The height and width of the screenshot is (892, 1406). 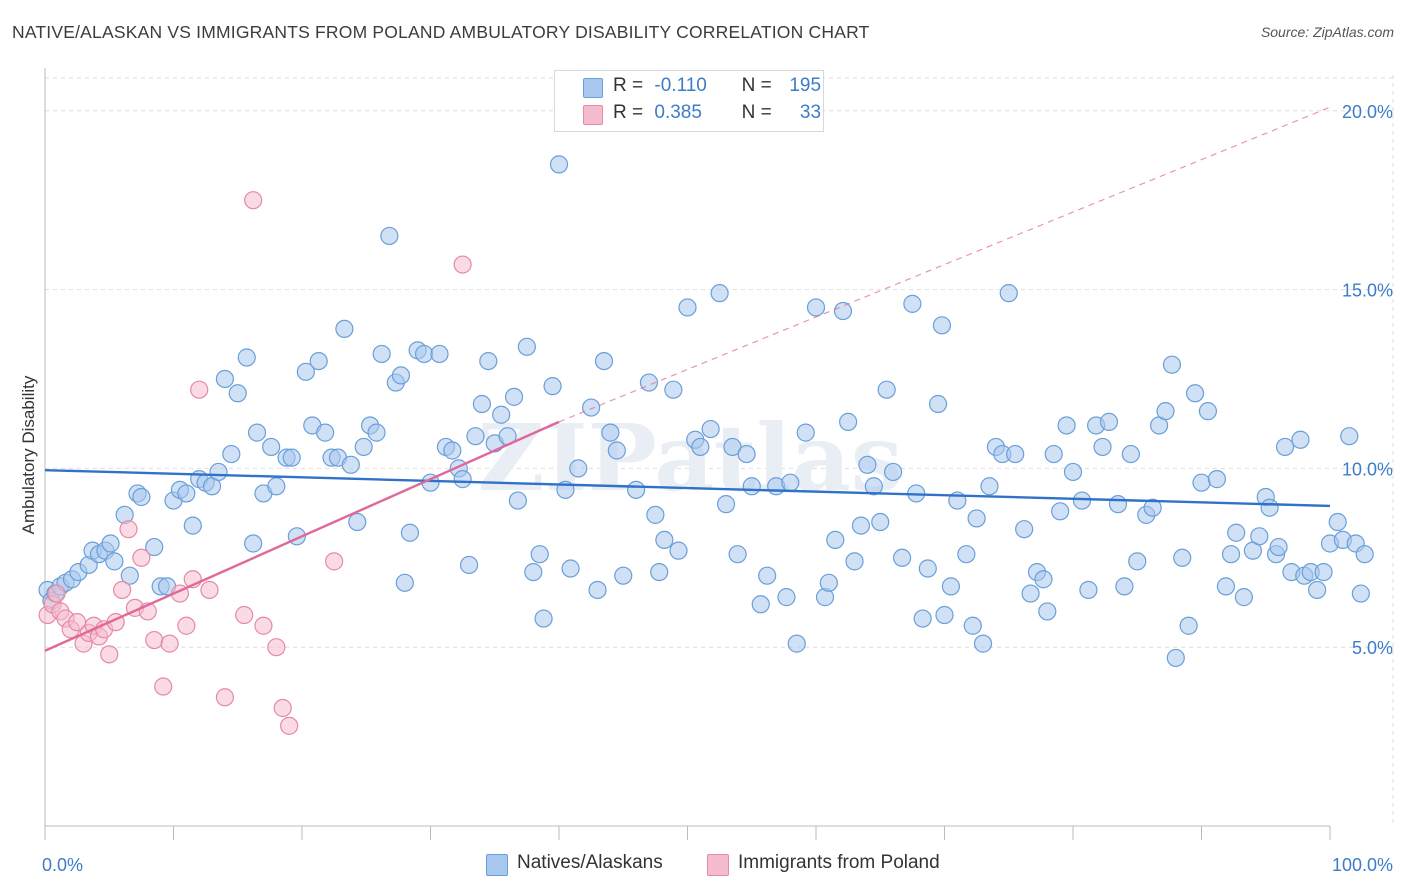 I want to click on bottom-legend-label-poland: Immigrants from Poland, so click(x=839, y=862).